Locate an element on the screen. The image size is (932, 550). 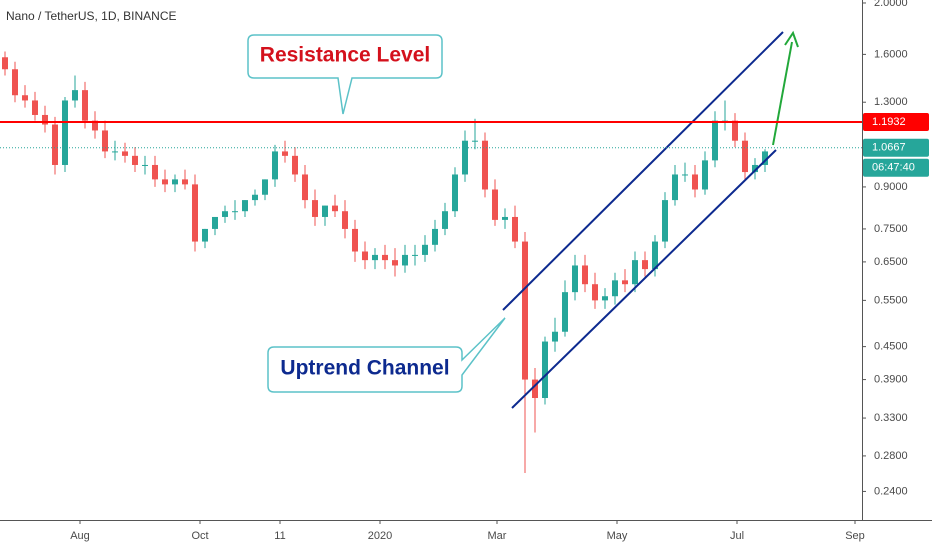
x-tick-label: 11 is located at coordinates (279, 536).